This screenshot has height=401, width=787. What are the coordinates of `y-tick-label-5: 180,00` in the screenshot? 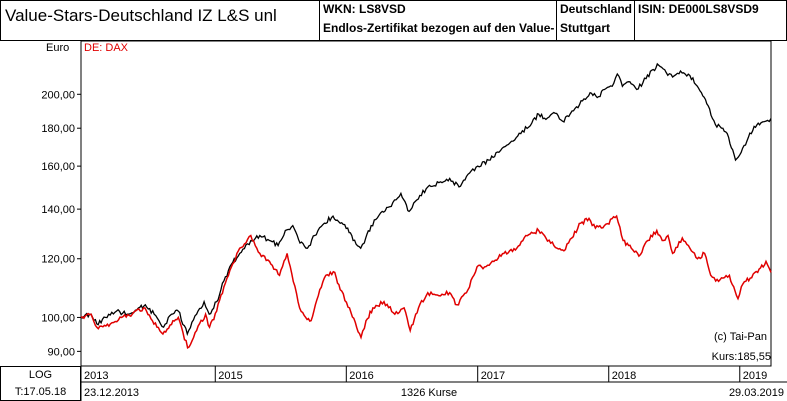 It's located at (58, 129).